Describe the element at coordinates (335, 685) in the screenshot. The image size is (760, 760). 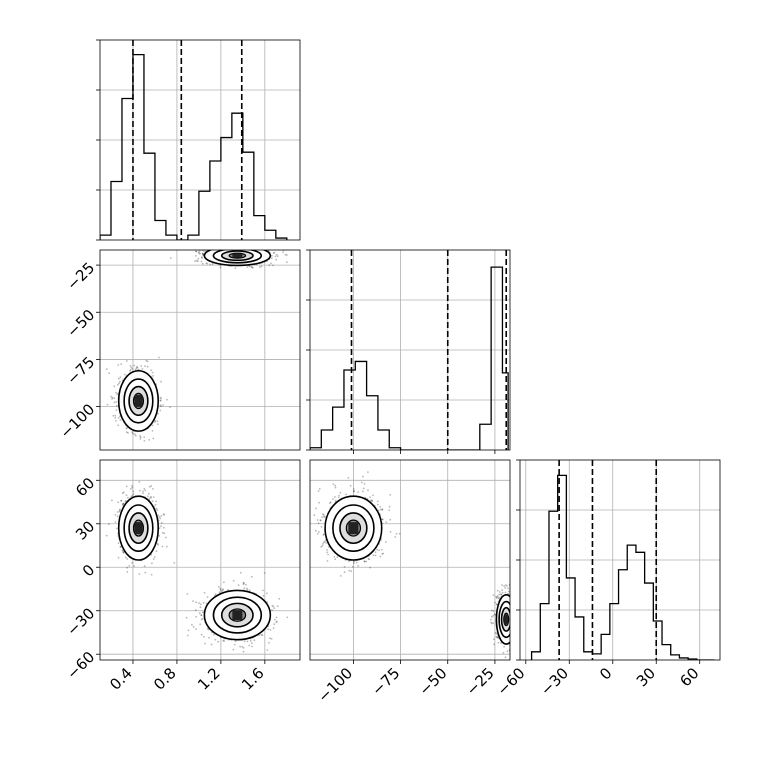
I see `x-tick-label: −100` at that location.